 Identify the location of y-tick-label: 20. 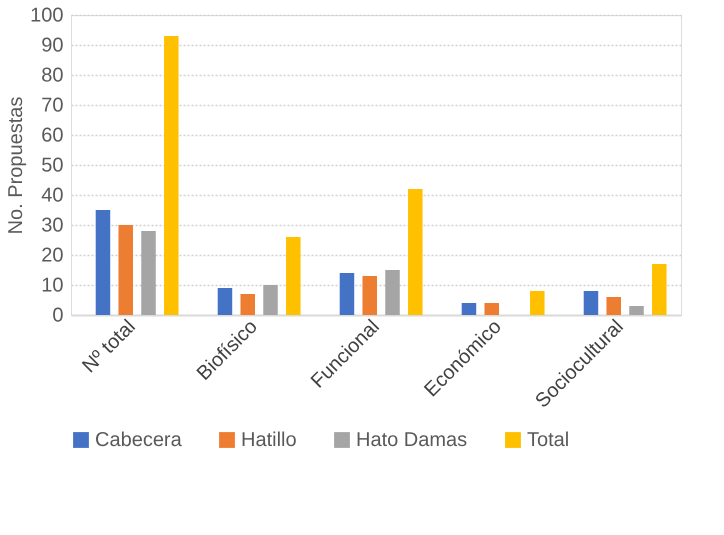
(52, 255).